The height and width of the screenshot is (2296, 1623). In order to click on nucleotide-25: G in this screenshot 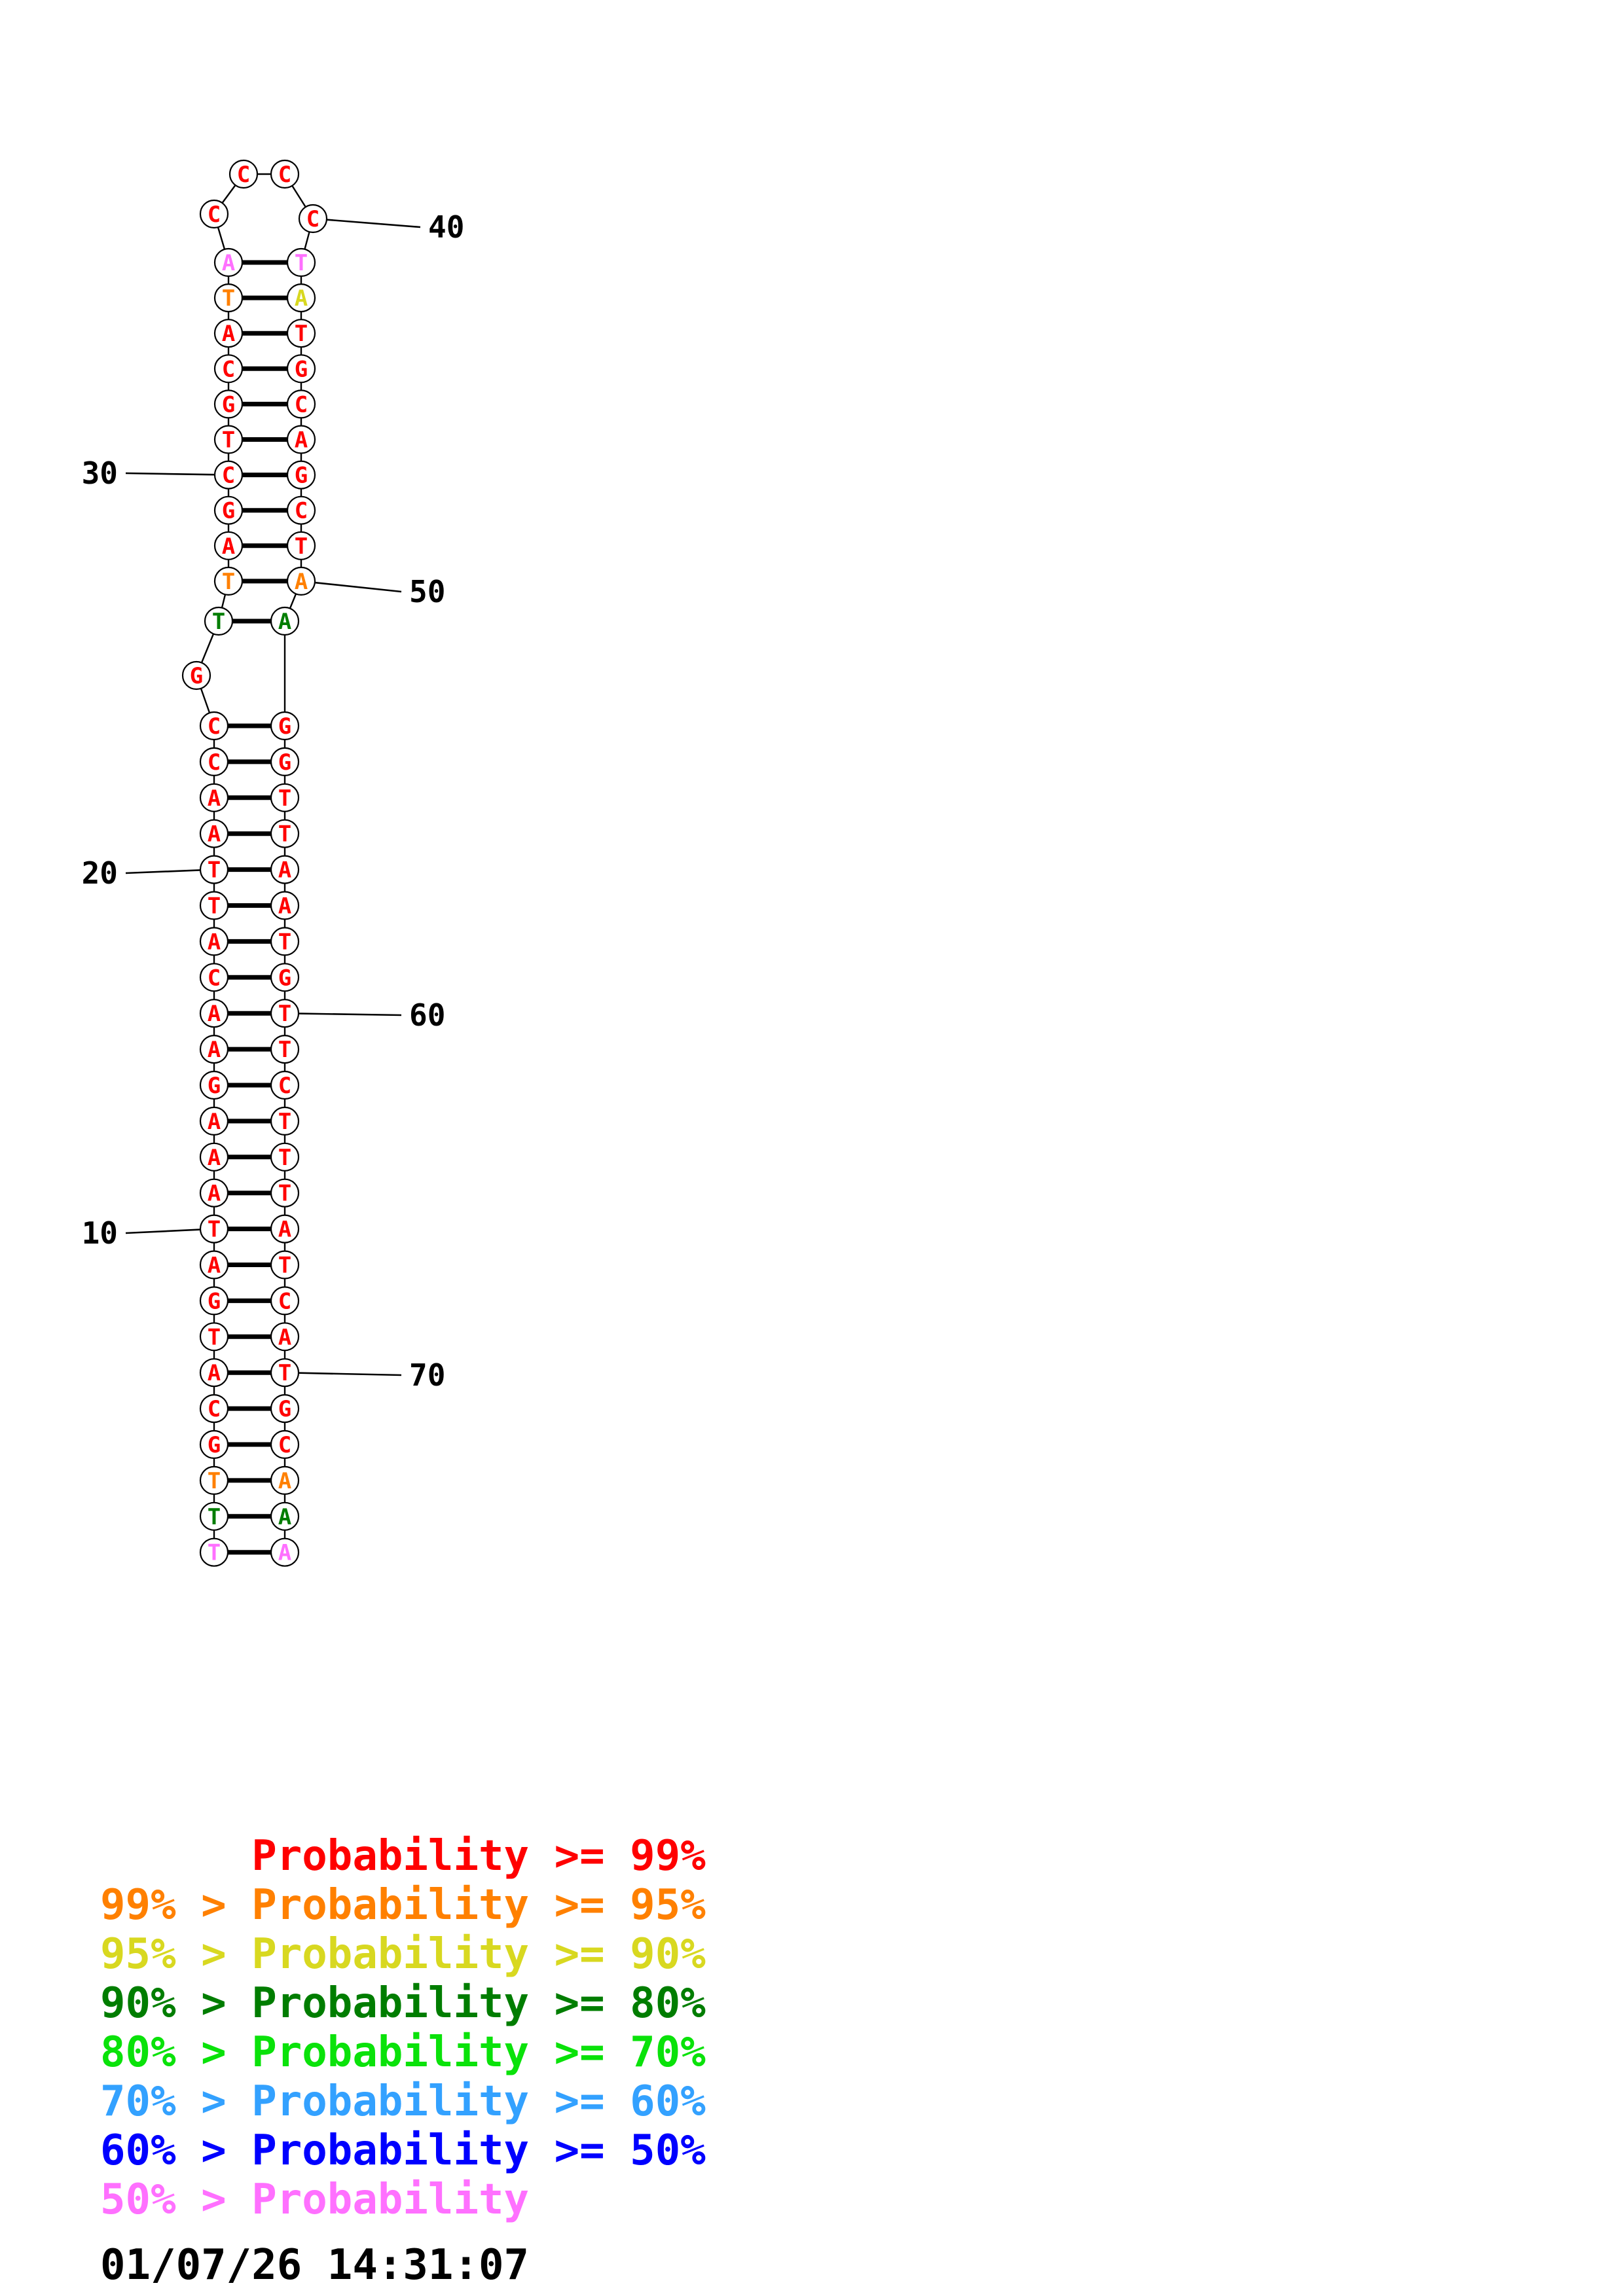, I will do `click(196, 675)`.